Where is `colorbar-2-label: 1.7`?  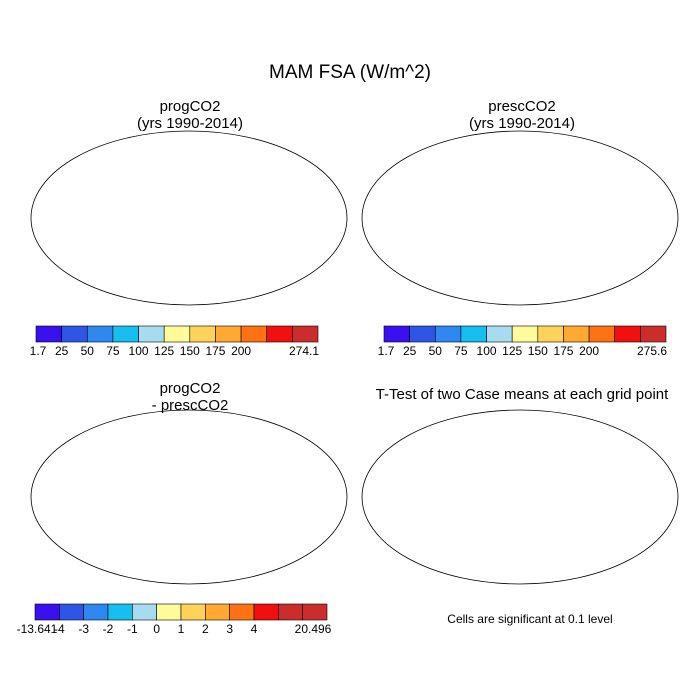 colorbar-2-label: 1.7 is located at coordinates (386, 351).